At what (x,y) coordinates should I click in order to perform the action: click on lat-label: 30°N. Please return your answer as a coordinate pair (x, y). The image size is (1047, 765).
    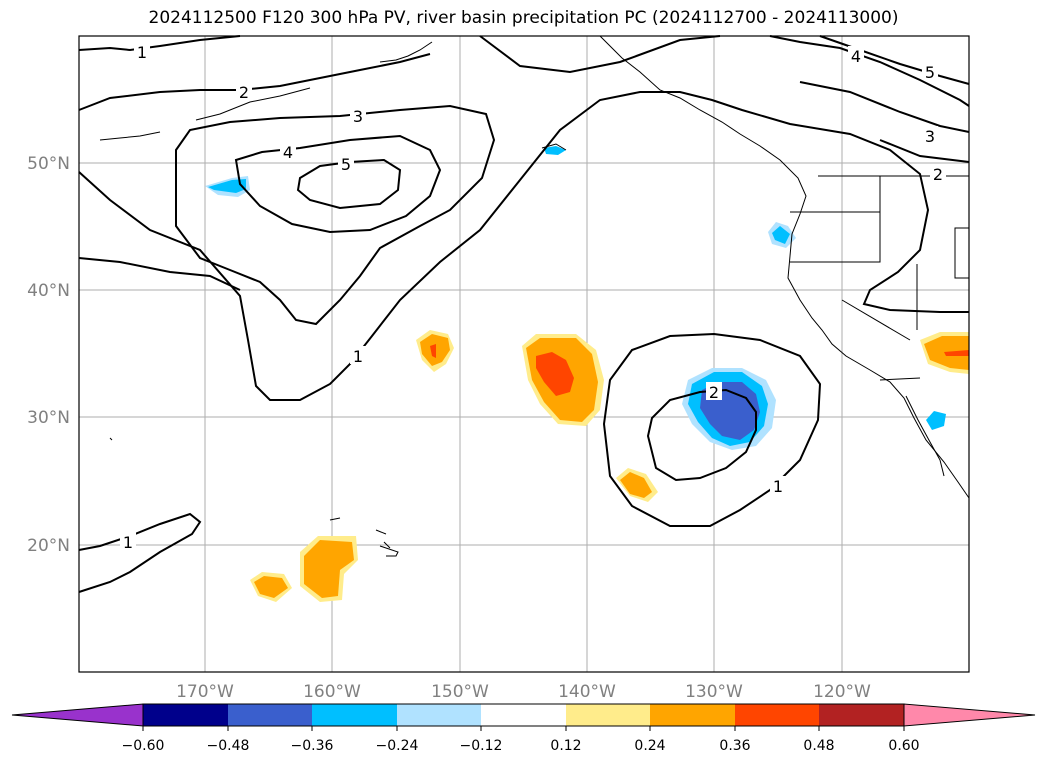
    Looking at the image, I should click on (48, 418).